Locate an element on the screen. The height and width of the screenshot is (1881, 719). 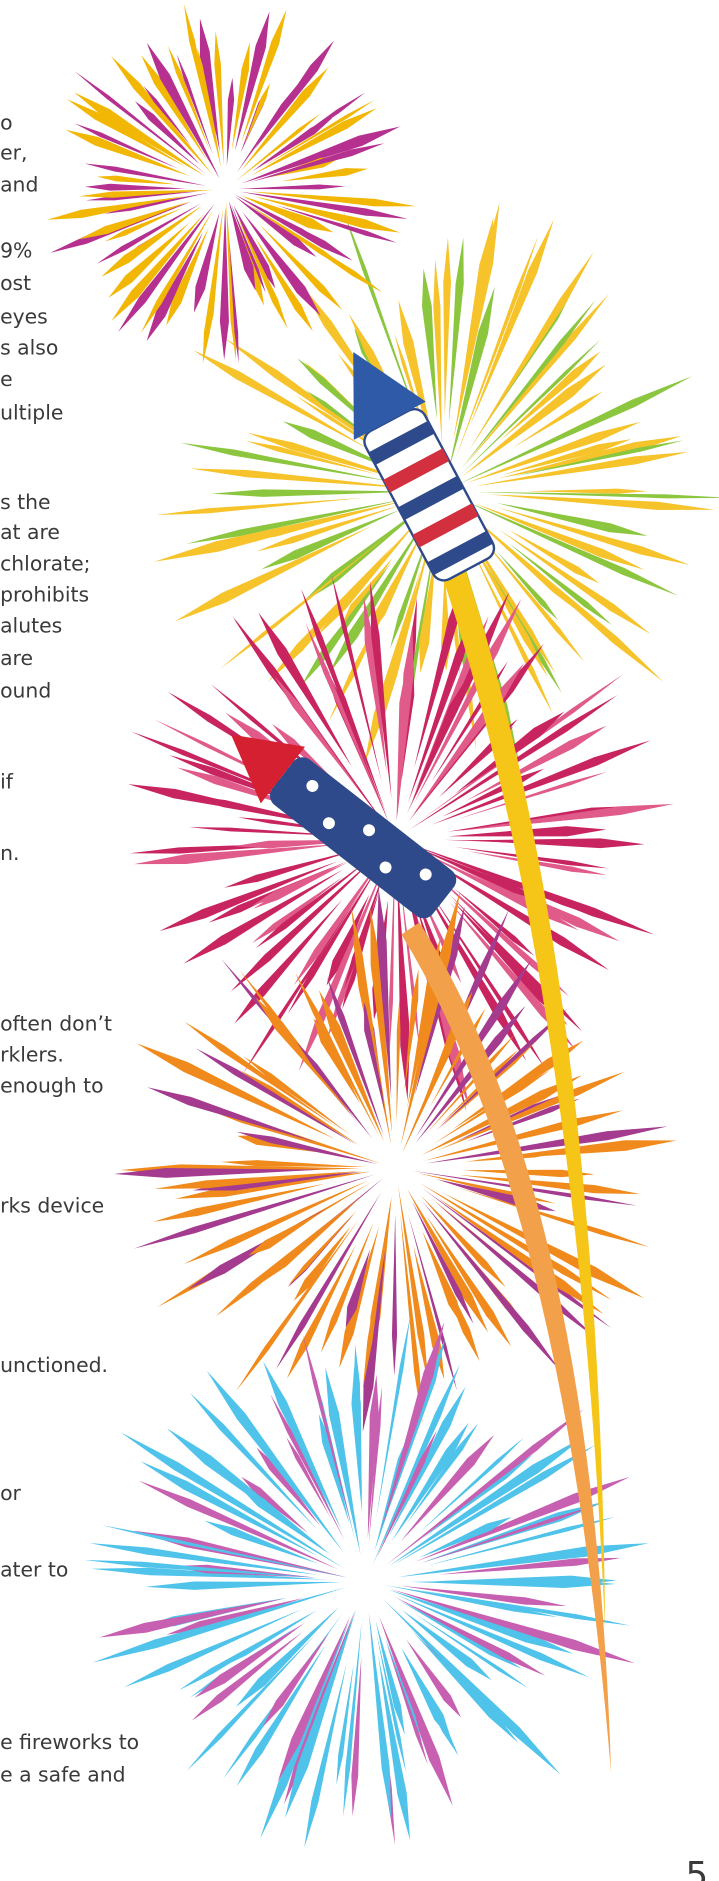
text-line: ultiple is located at coordinates (31, 412).